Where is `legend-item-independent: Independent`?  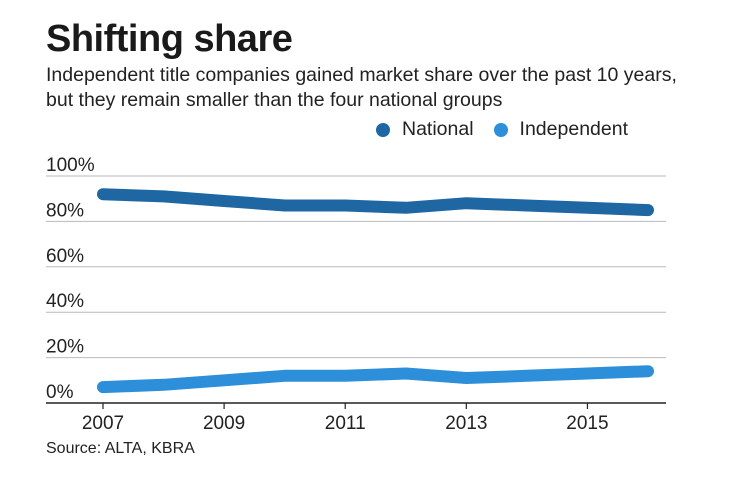
legend-item-independent: Independent is located at coordinates (560, 129).